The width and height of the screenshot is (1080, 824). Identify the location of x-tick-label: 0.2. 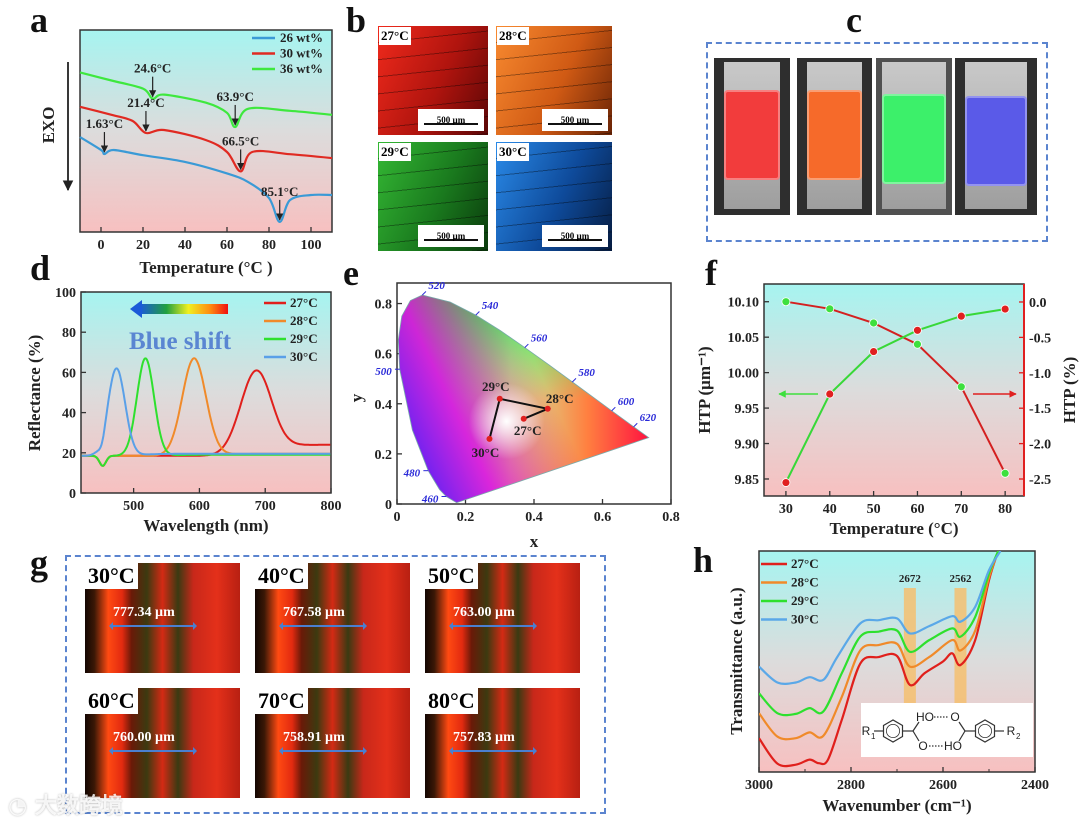
(466, 517).